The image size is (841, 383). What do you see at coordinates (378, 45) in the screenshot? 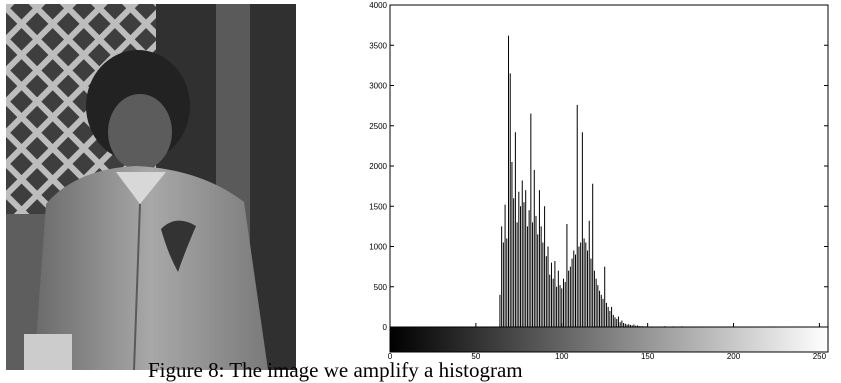
I see `y-tick-label: 3500` at bounding box center [378, 45].